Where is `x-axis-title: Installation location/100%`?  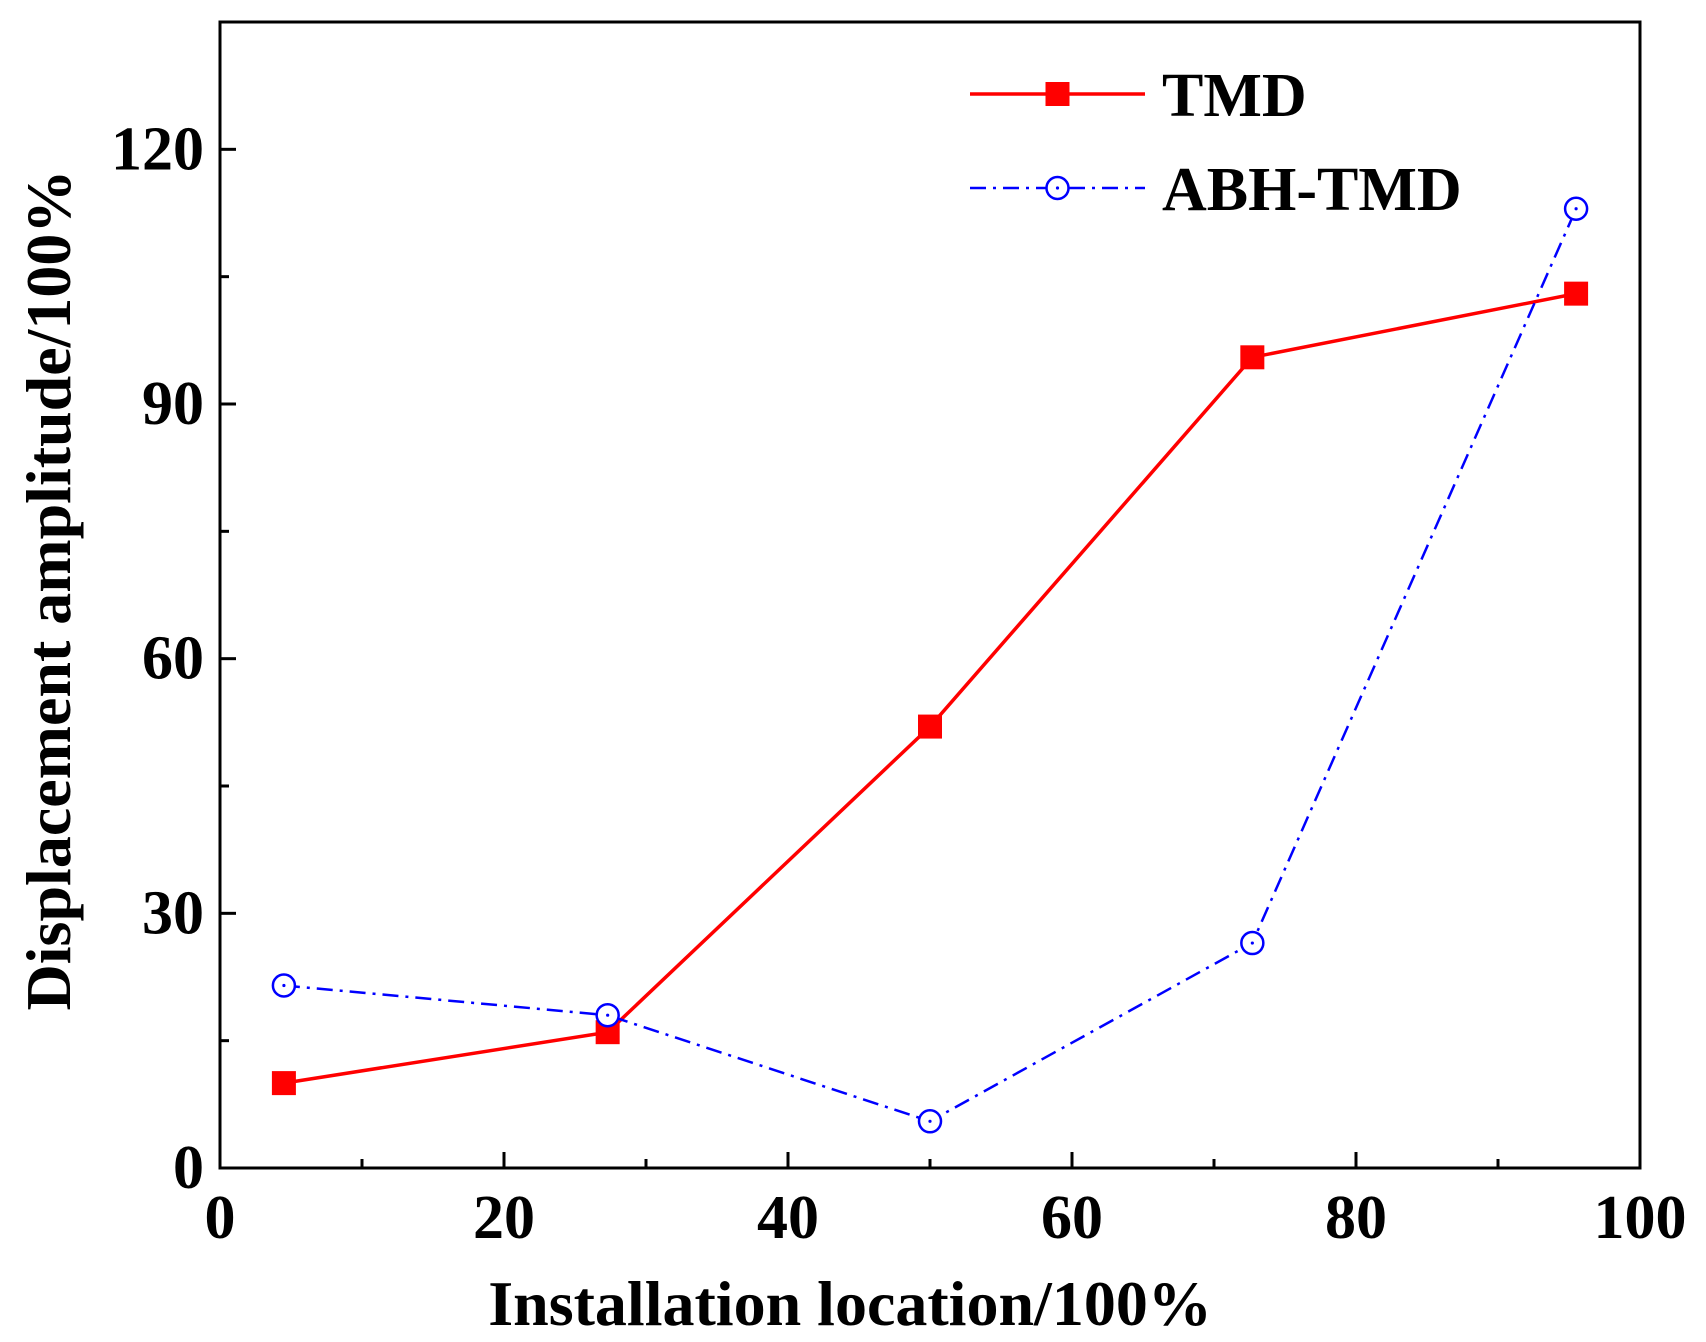
x-axis-title: Installation location/100% is located at coordinates (850, 1303).